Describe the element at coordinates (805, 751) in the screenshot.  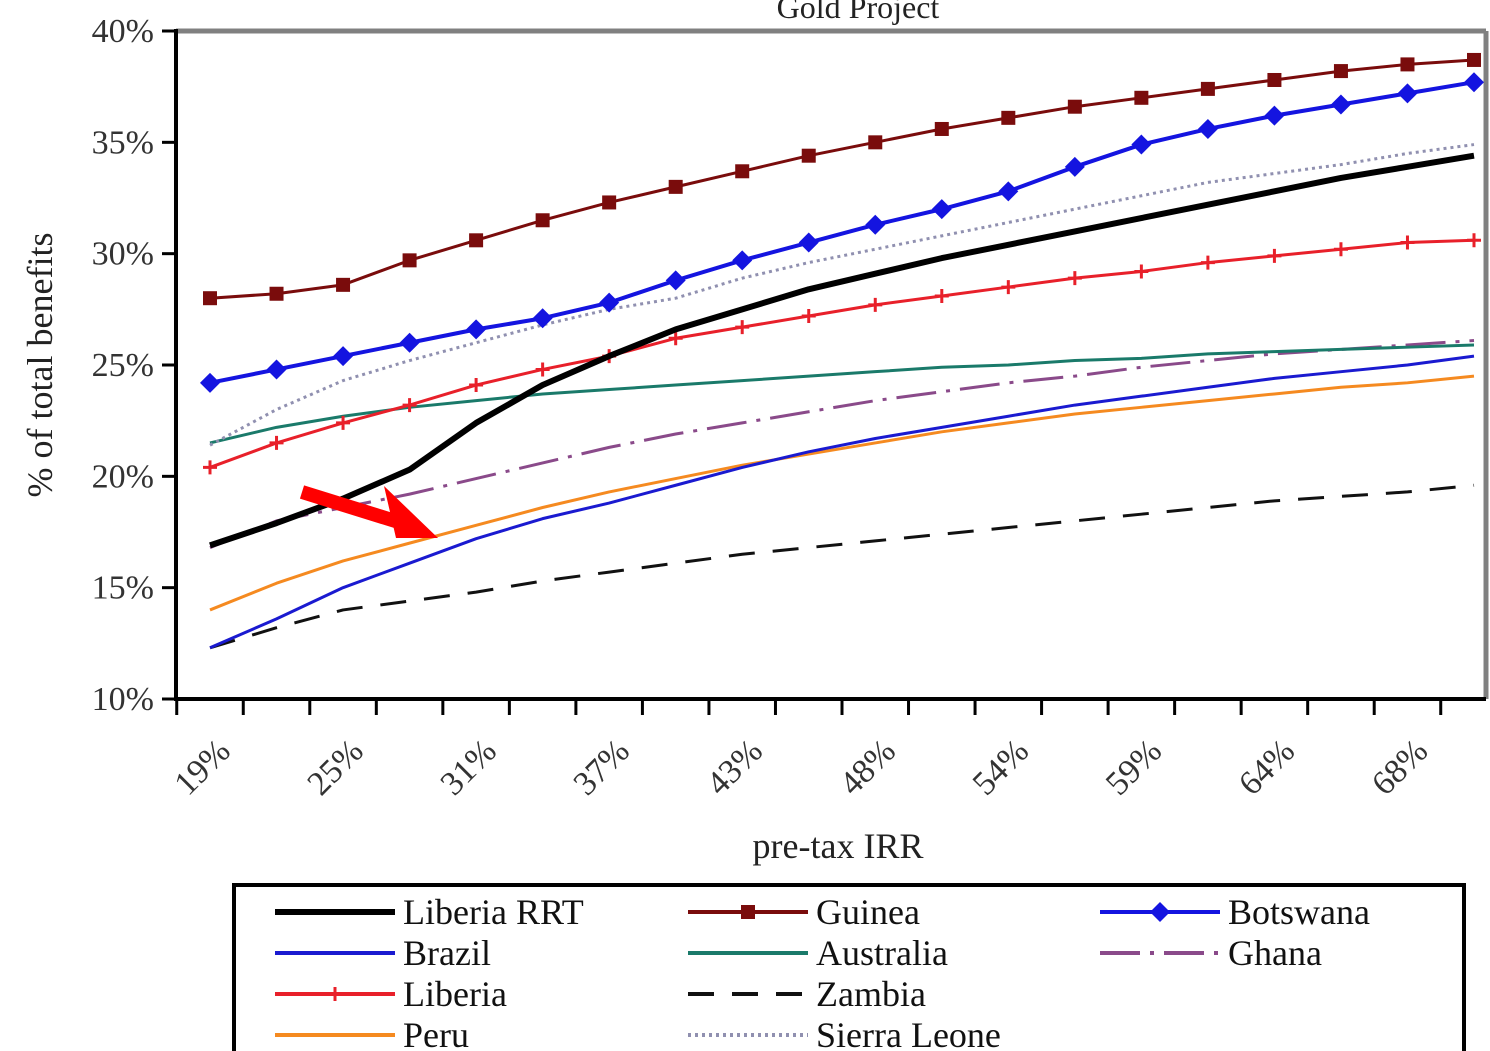
I see `x-axis-ticks: 19% 25% 31% 37% 43% 48% 54% 59% 64% 68%` at that location.